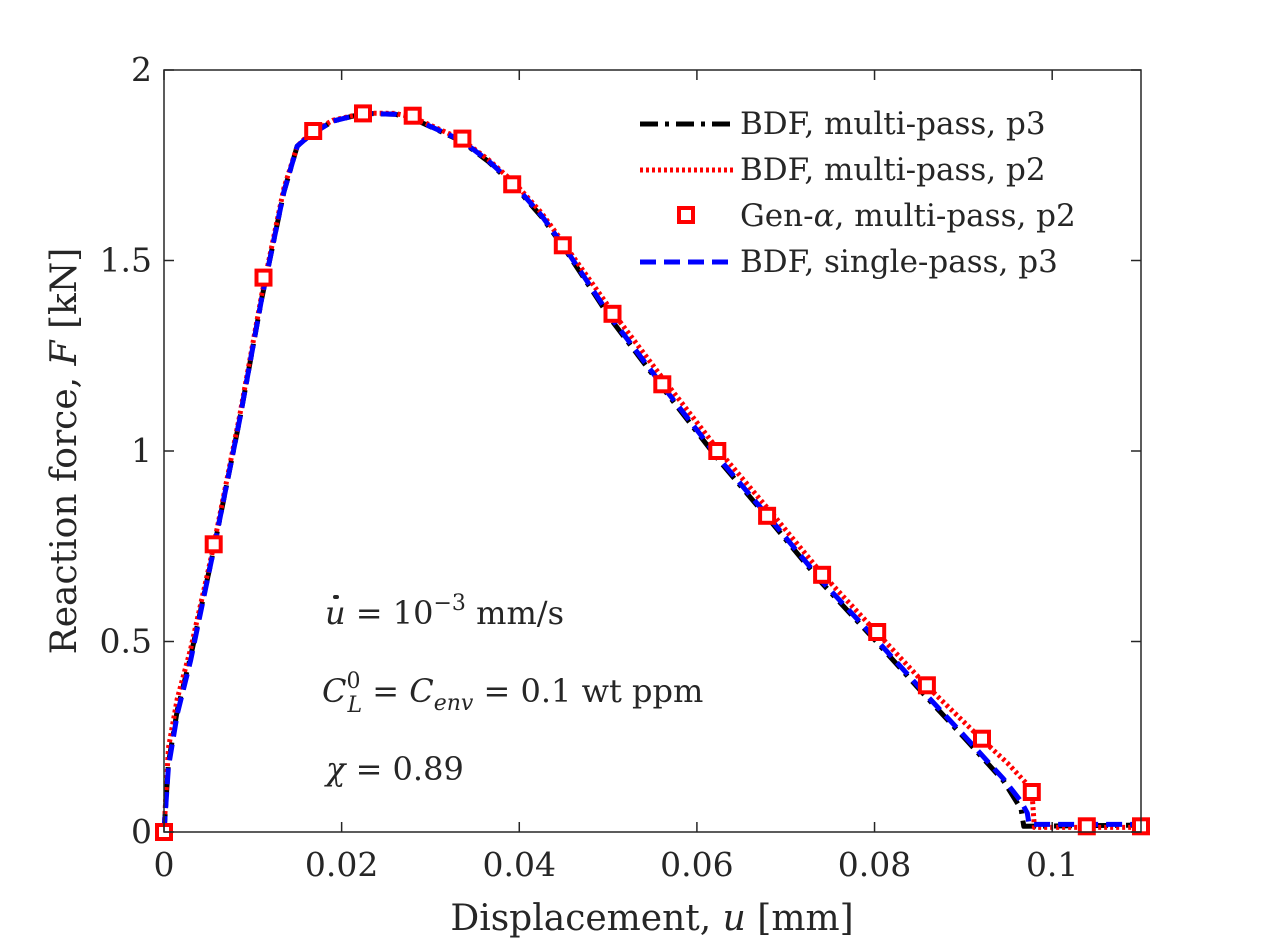 Image resolution: width=1262 pixels, height=947 pixels. I want to click on annotation-concentration: C0 L = Cenv = 0.1 wt ppm, so click(512, 693).